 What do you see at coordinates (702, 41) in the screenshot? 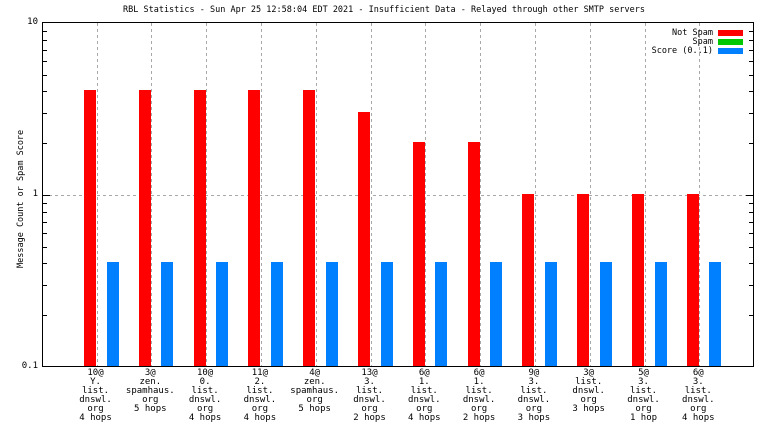
I see `legend-label: Spam` at bounding box center [702, 41].